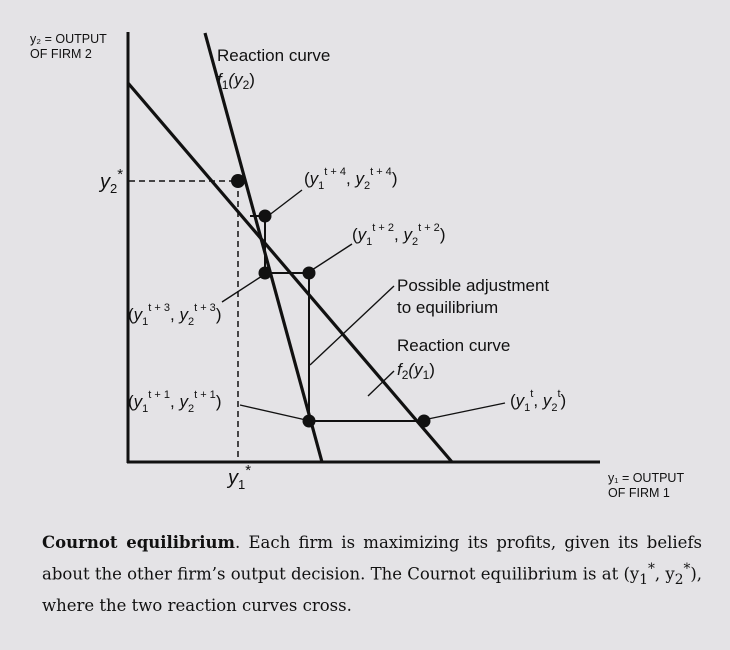 The width and height of the screenshot is (730, 650). I want to click on equilibrium-point, so click(238, 181).